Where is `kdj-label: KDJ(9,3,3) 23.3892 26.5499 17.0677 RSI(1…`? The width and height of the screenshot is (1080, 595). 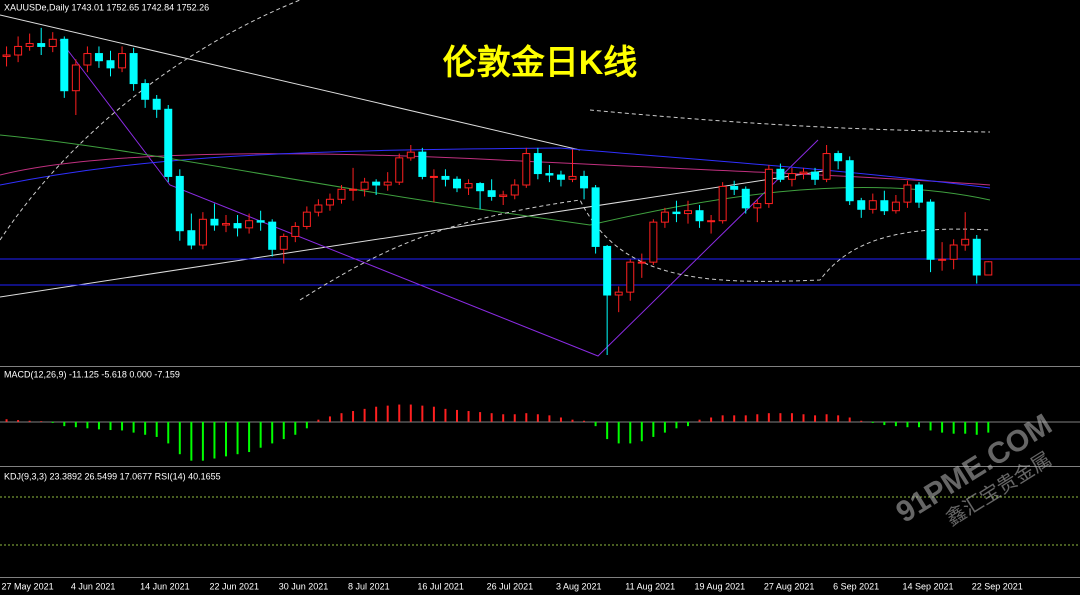 kdj-label: KDJ(9,3,3) 23.3892 26.5499 17.0677 RSI(1… is located at coordinates (112, 476).